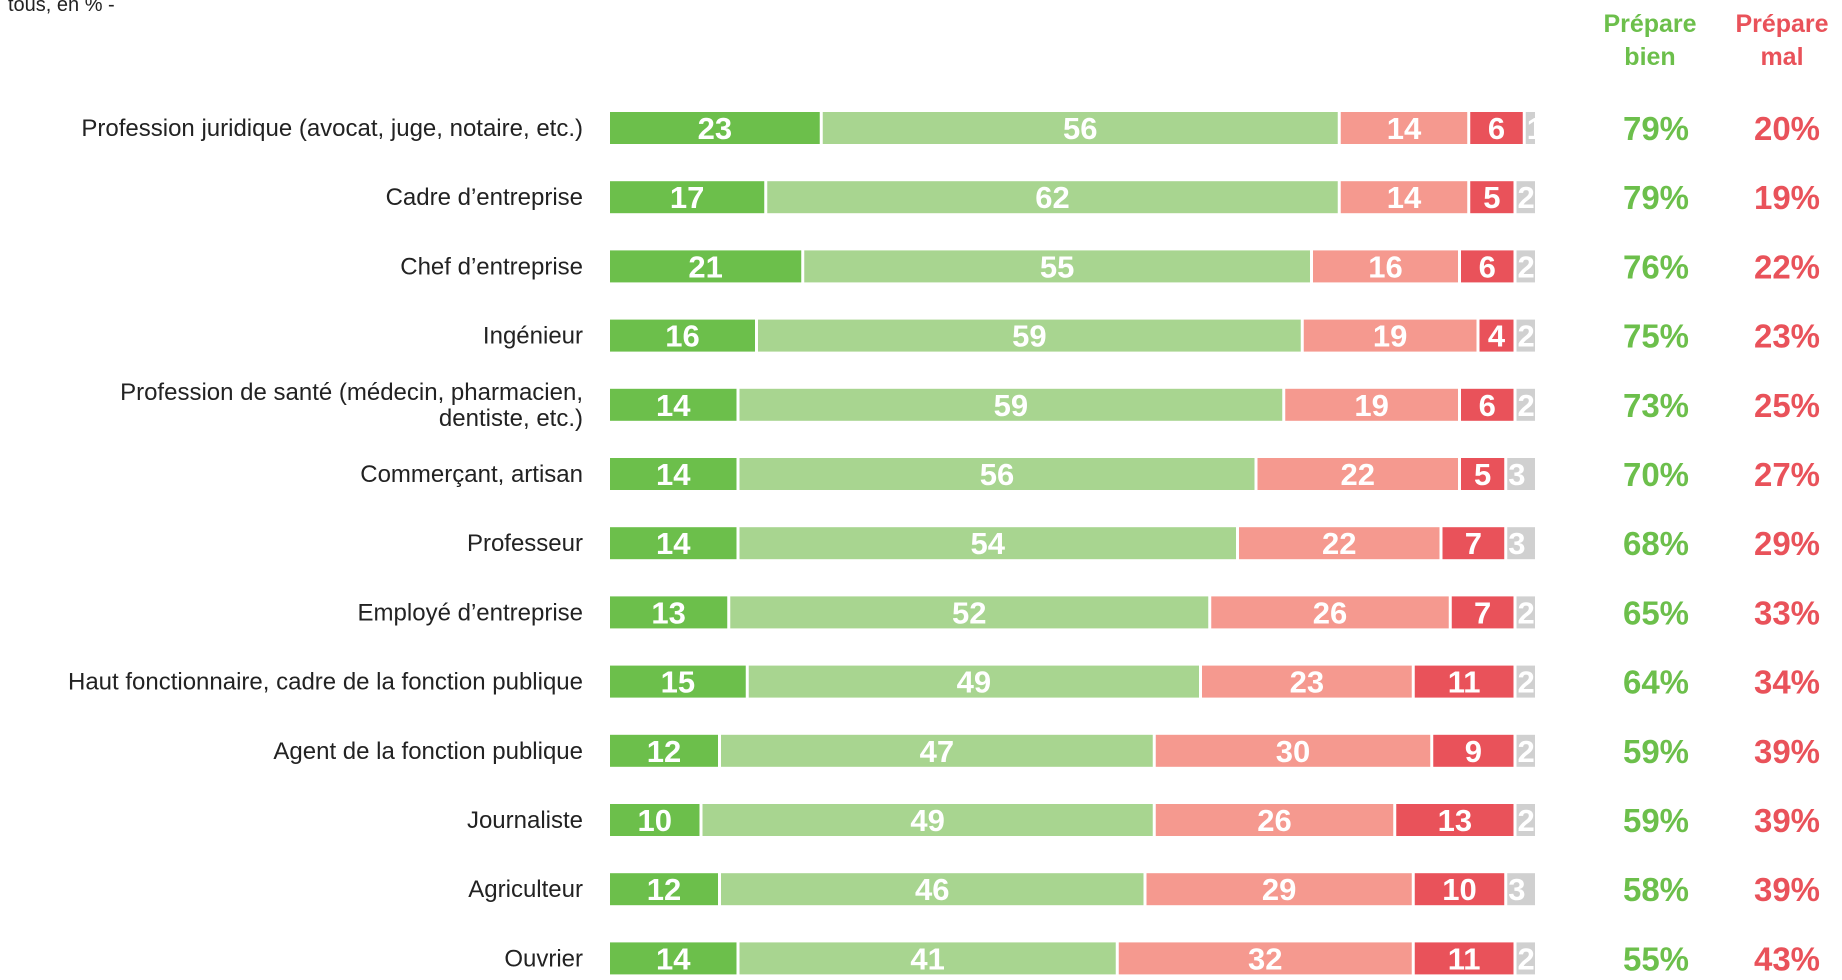 The width and height of the screenshot is (1842, 980). What do you see at coordinates (1787, 612) in the screenshot?
I see `total-prepare-mal: 33%` at bounding box center [1787, 612].